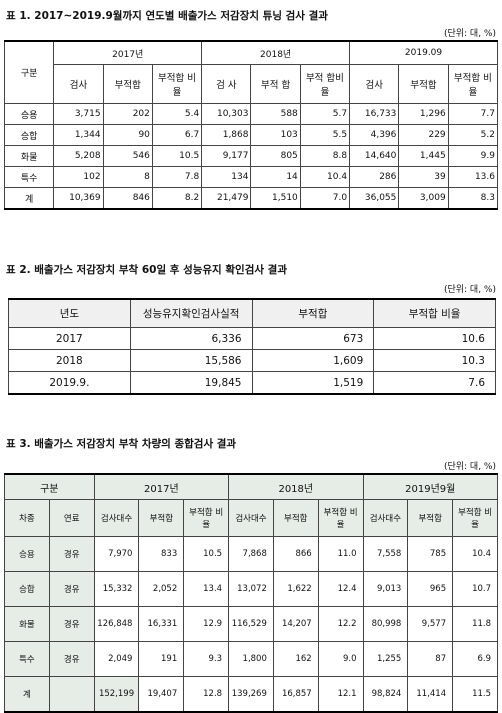 The width and height of the screenshot is (502, 713). Describe the element at coordinates (206, 554) in the screenshot. I see `table-cell: 10.5` at that location.